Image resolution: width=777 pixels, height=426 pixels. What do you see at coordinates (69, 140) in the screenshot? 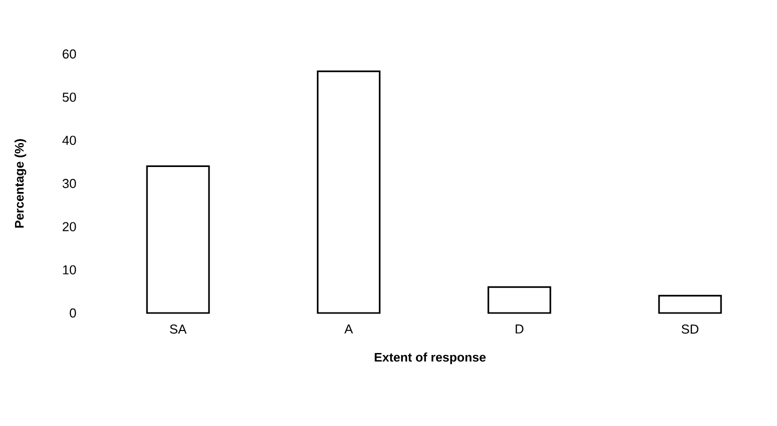
I see `y-tick-label: 40` at bounding box center [69, 140].